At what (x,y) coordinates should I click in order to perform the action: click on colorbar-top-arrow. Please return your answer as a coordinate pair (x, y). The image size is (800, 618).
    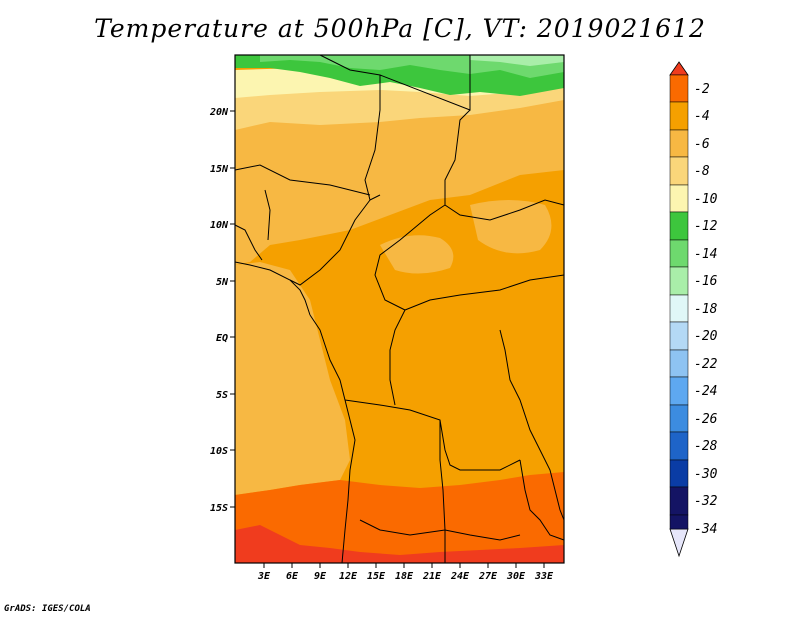
    Looking at the image, I should click on (679, 68).